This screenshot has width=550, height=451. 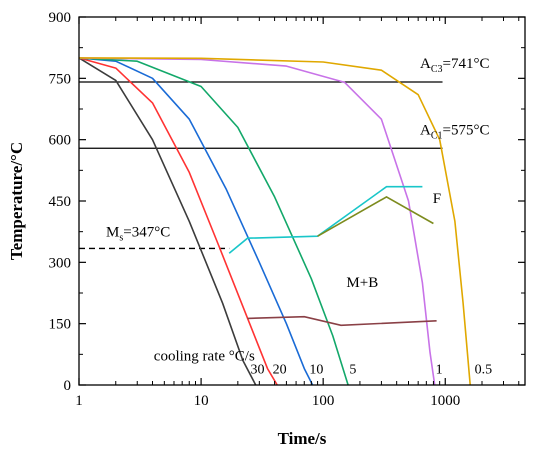 I want to click on y-tick-label: 0, so click(x=68, y=386).